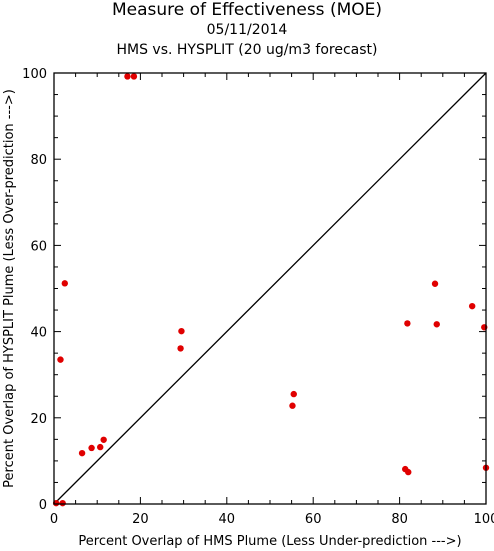  What do you see at coordinates (38, 246) in the screenshot?
I see `y-tick-label: 60` at bounding box center [38, 246].